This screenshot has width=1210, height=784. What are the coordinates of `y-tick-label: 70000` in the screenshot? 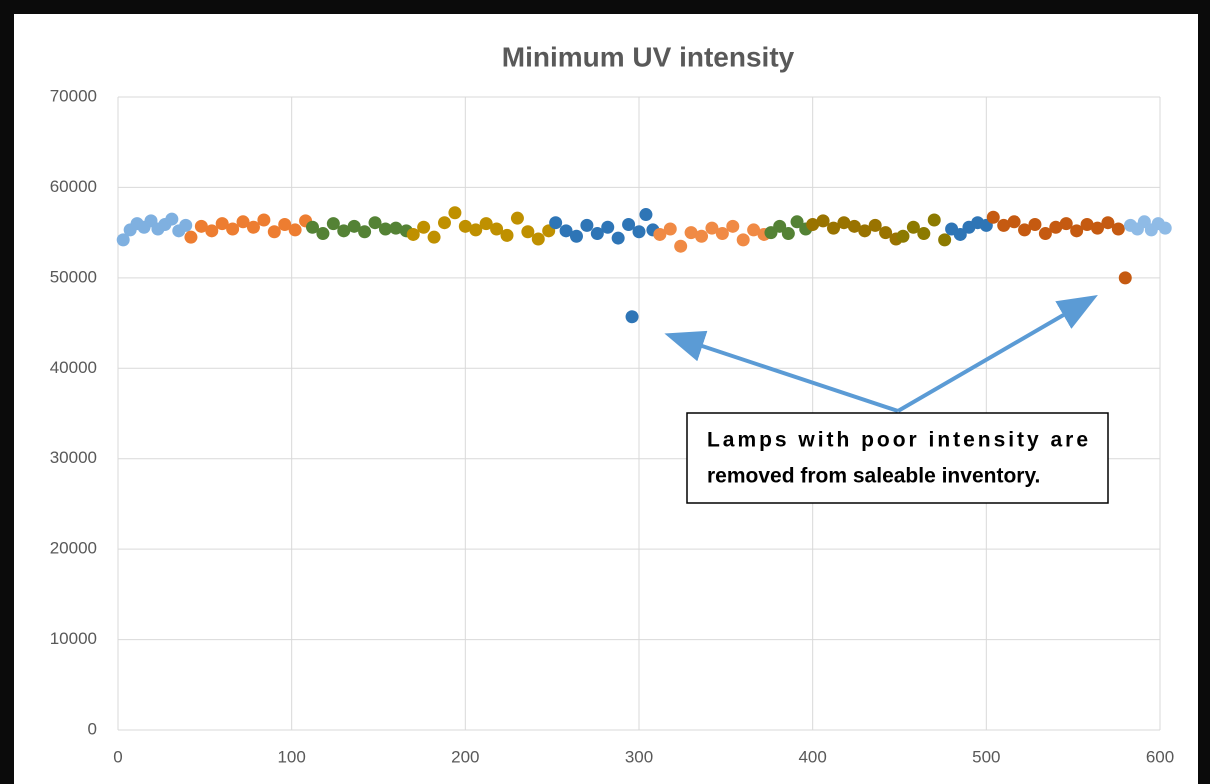 It's located at (73, 95).